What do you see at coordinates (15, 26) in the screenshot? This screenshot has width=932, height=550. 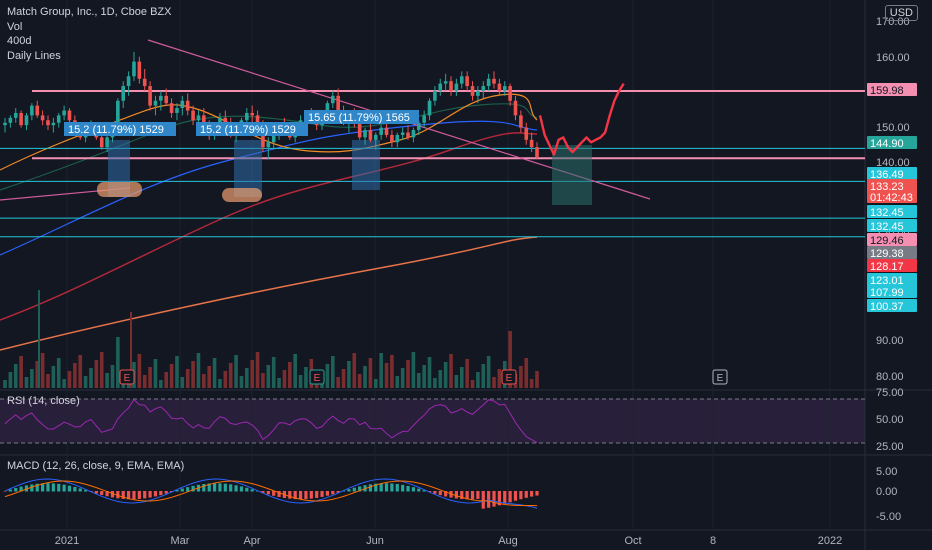 I see `legend-volume: Vol` at bounding box center [15, 26].